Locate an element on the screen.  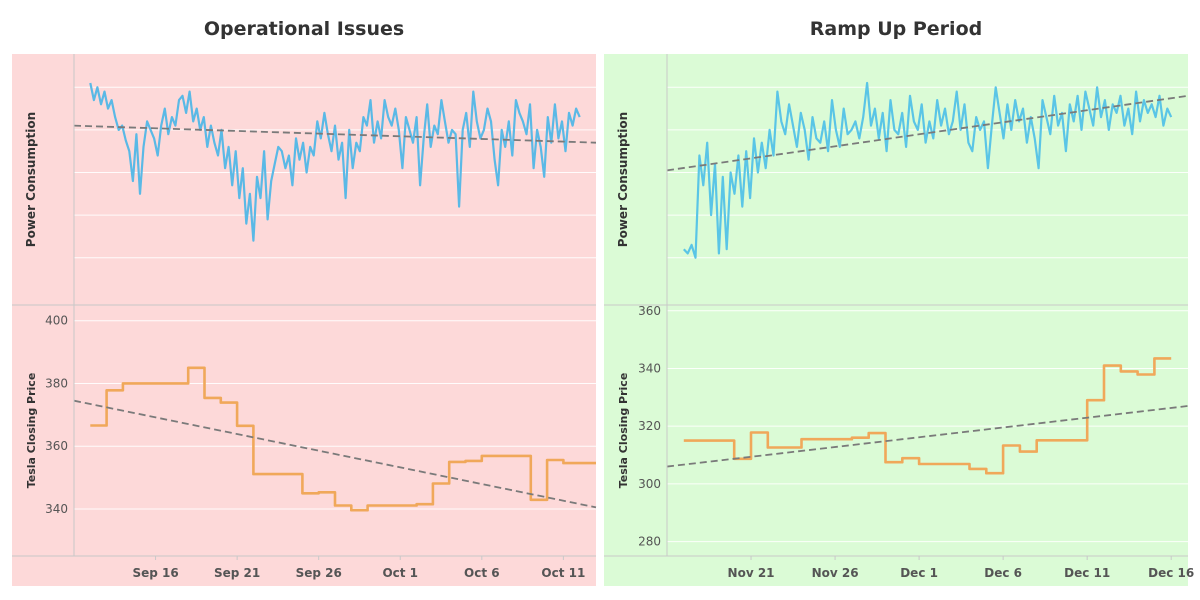
right-power-line is located at coordinates (927, 170).